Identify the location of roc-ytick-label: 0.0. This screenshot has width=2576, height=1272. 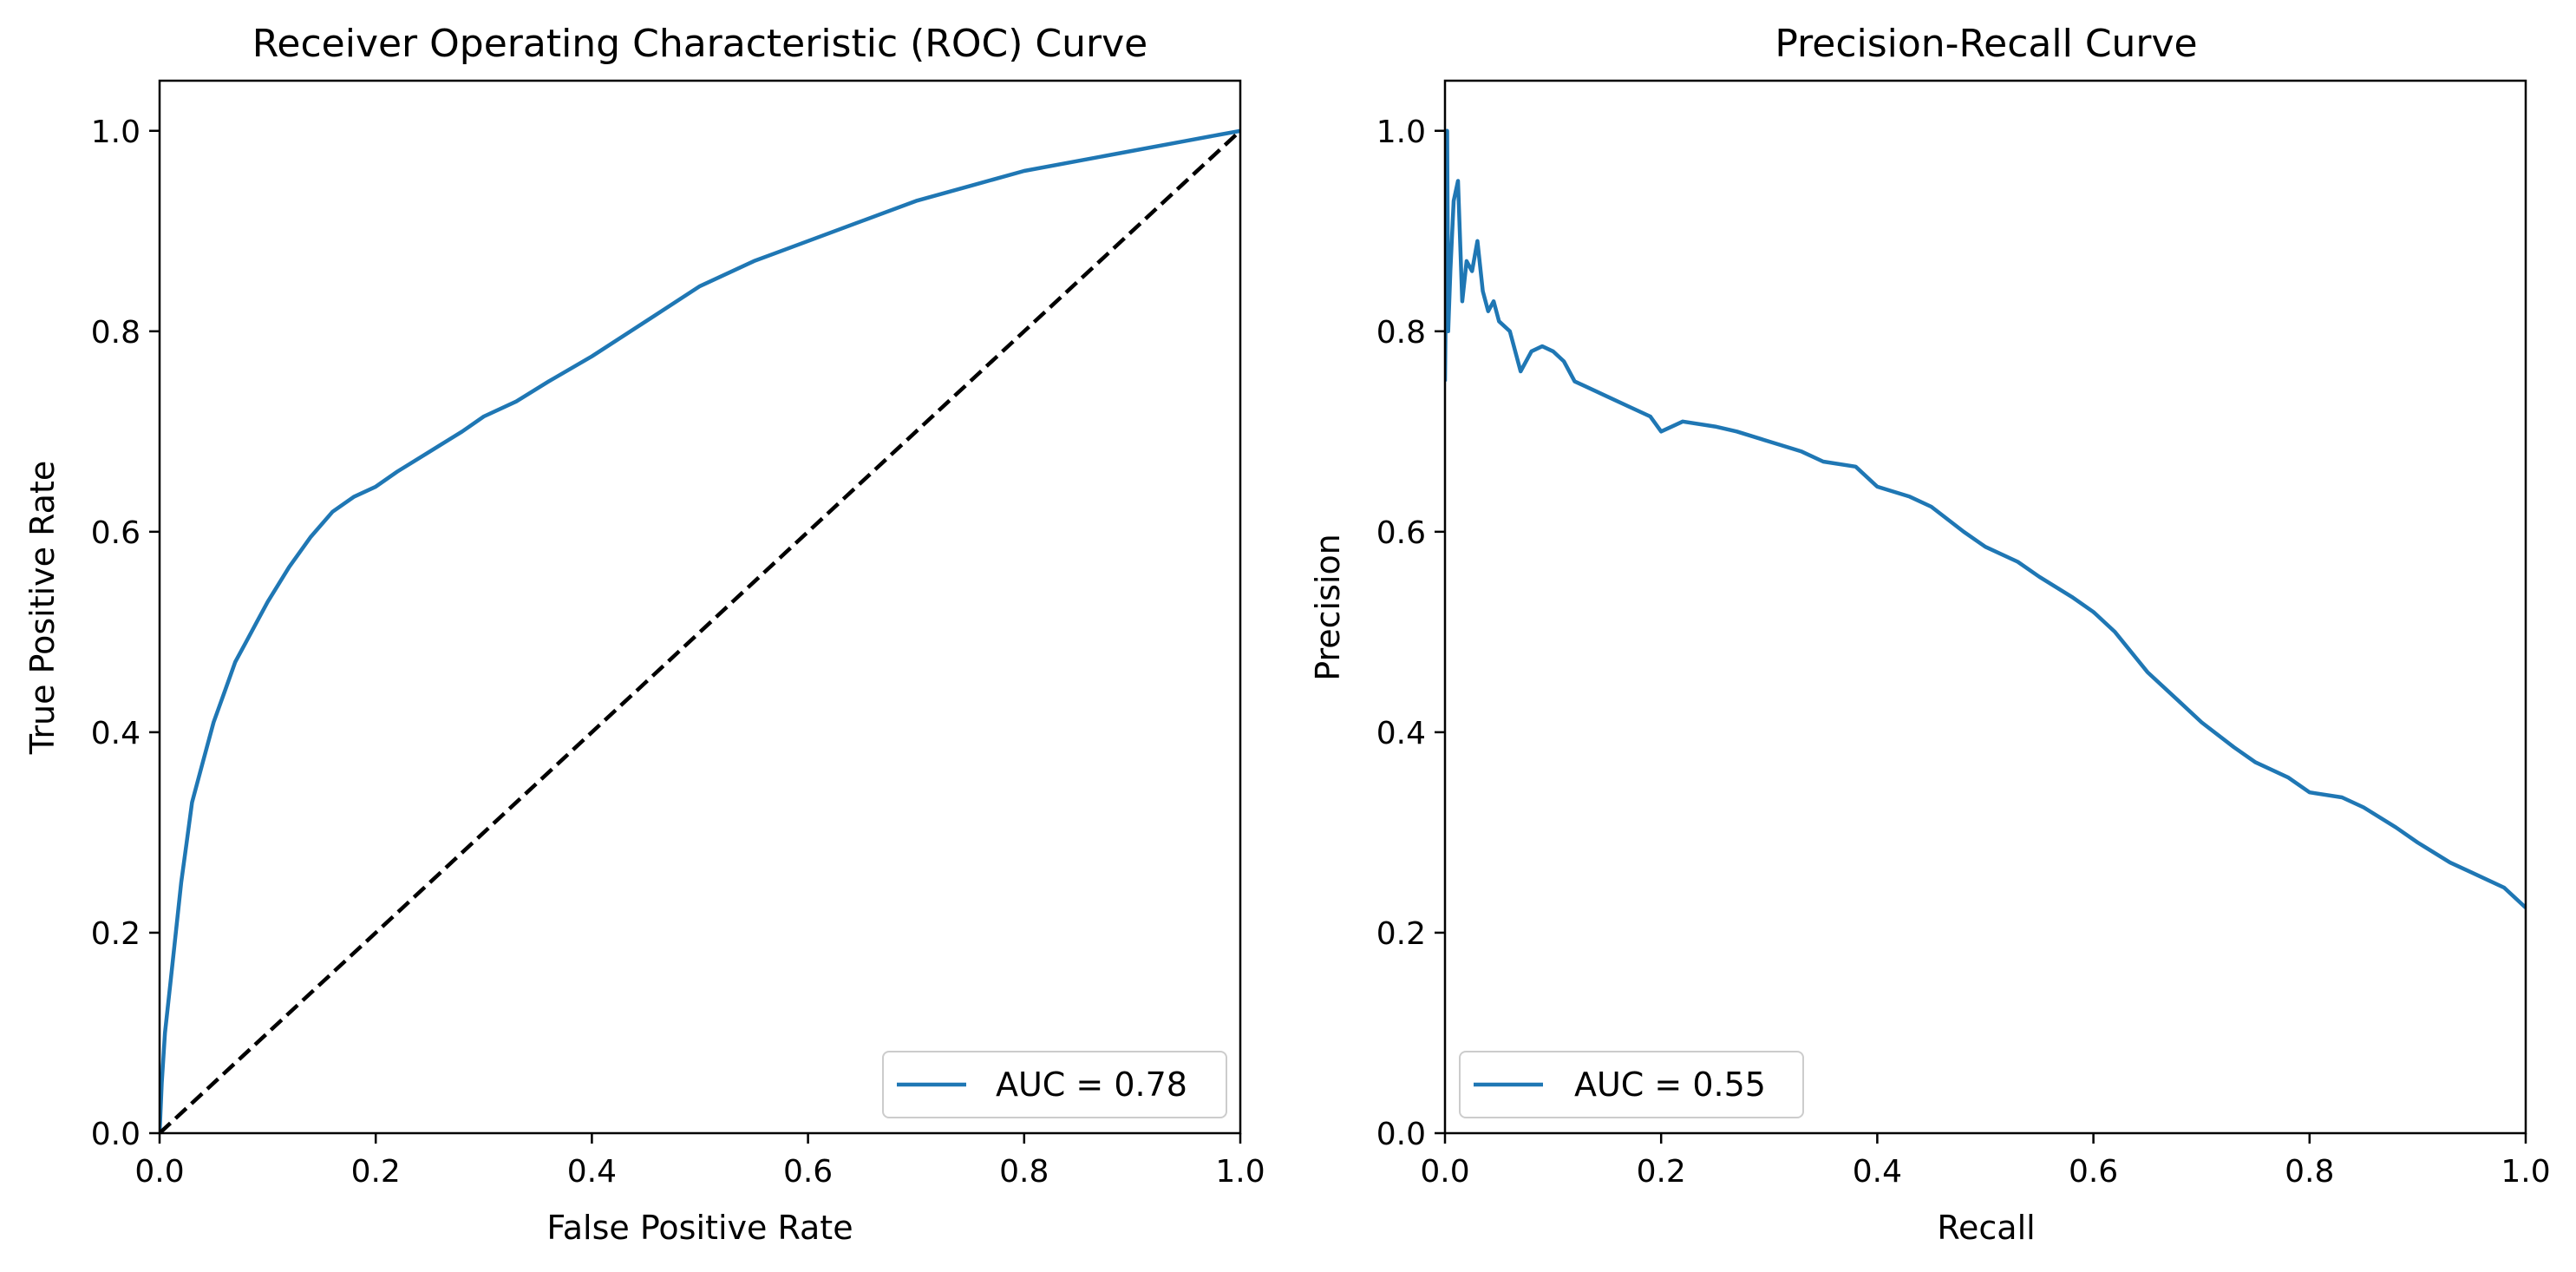
(116, 1134).